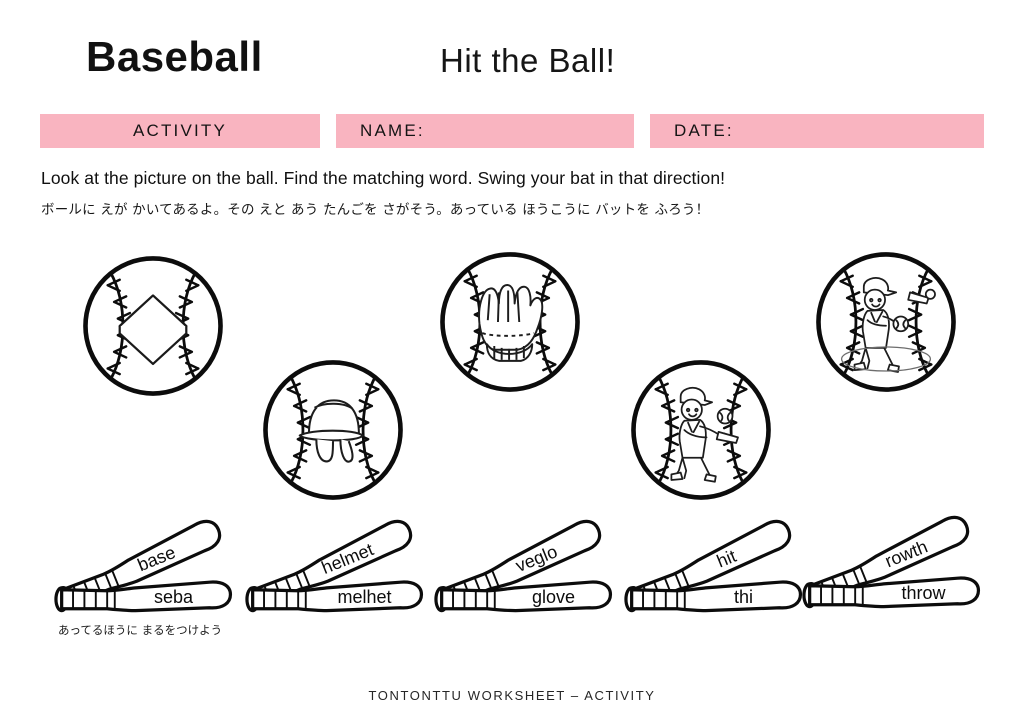 This screenshot has width=1024, height=724. I want to click on activity-label: ACTIVITY, so click(180, 130).